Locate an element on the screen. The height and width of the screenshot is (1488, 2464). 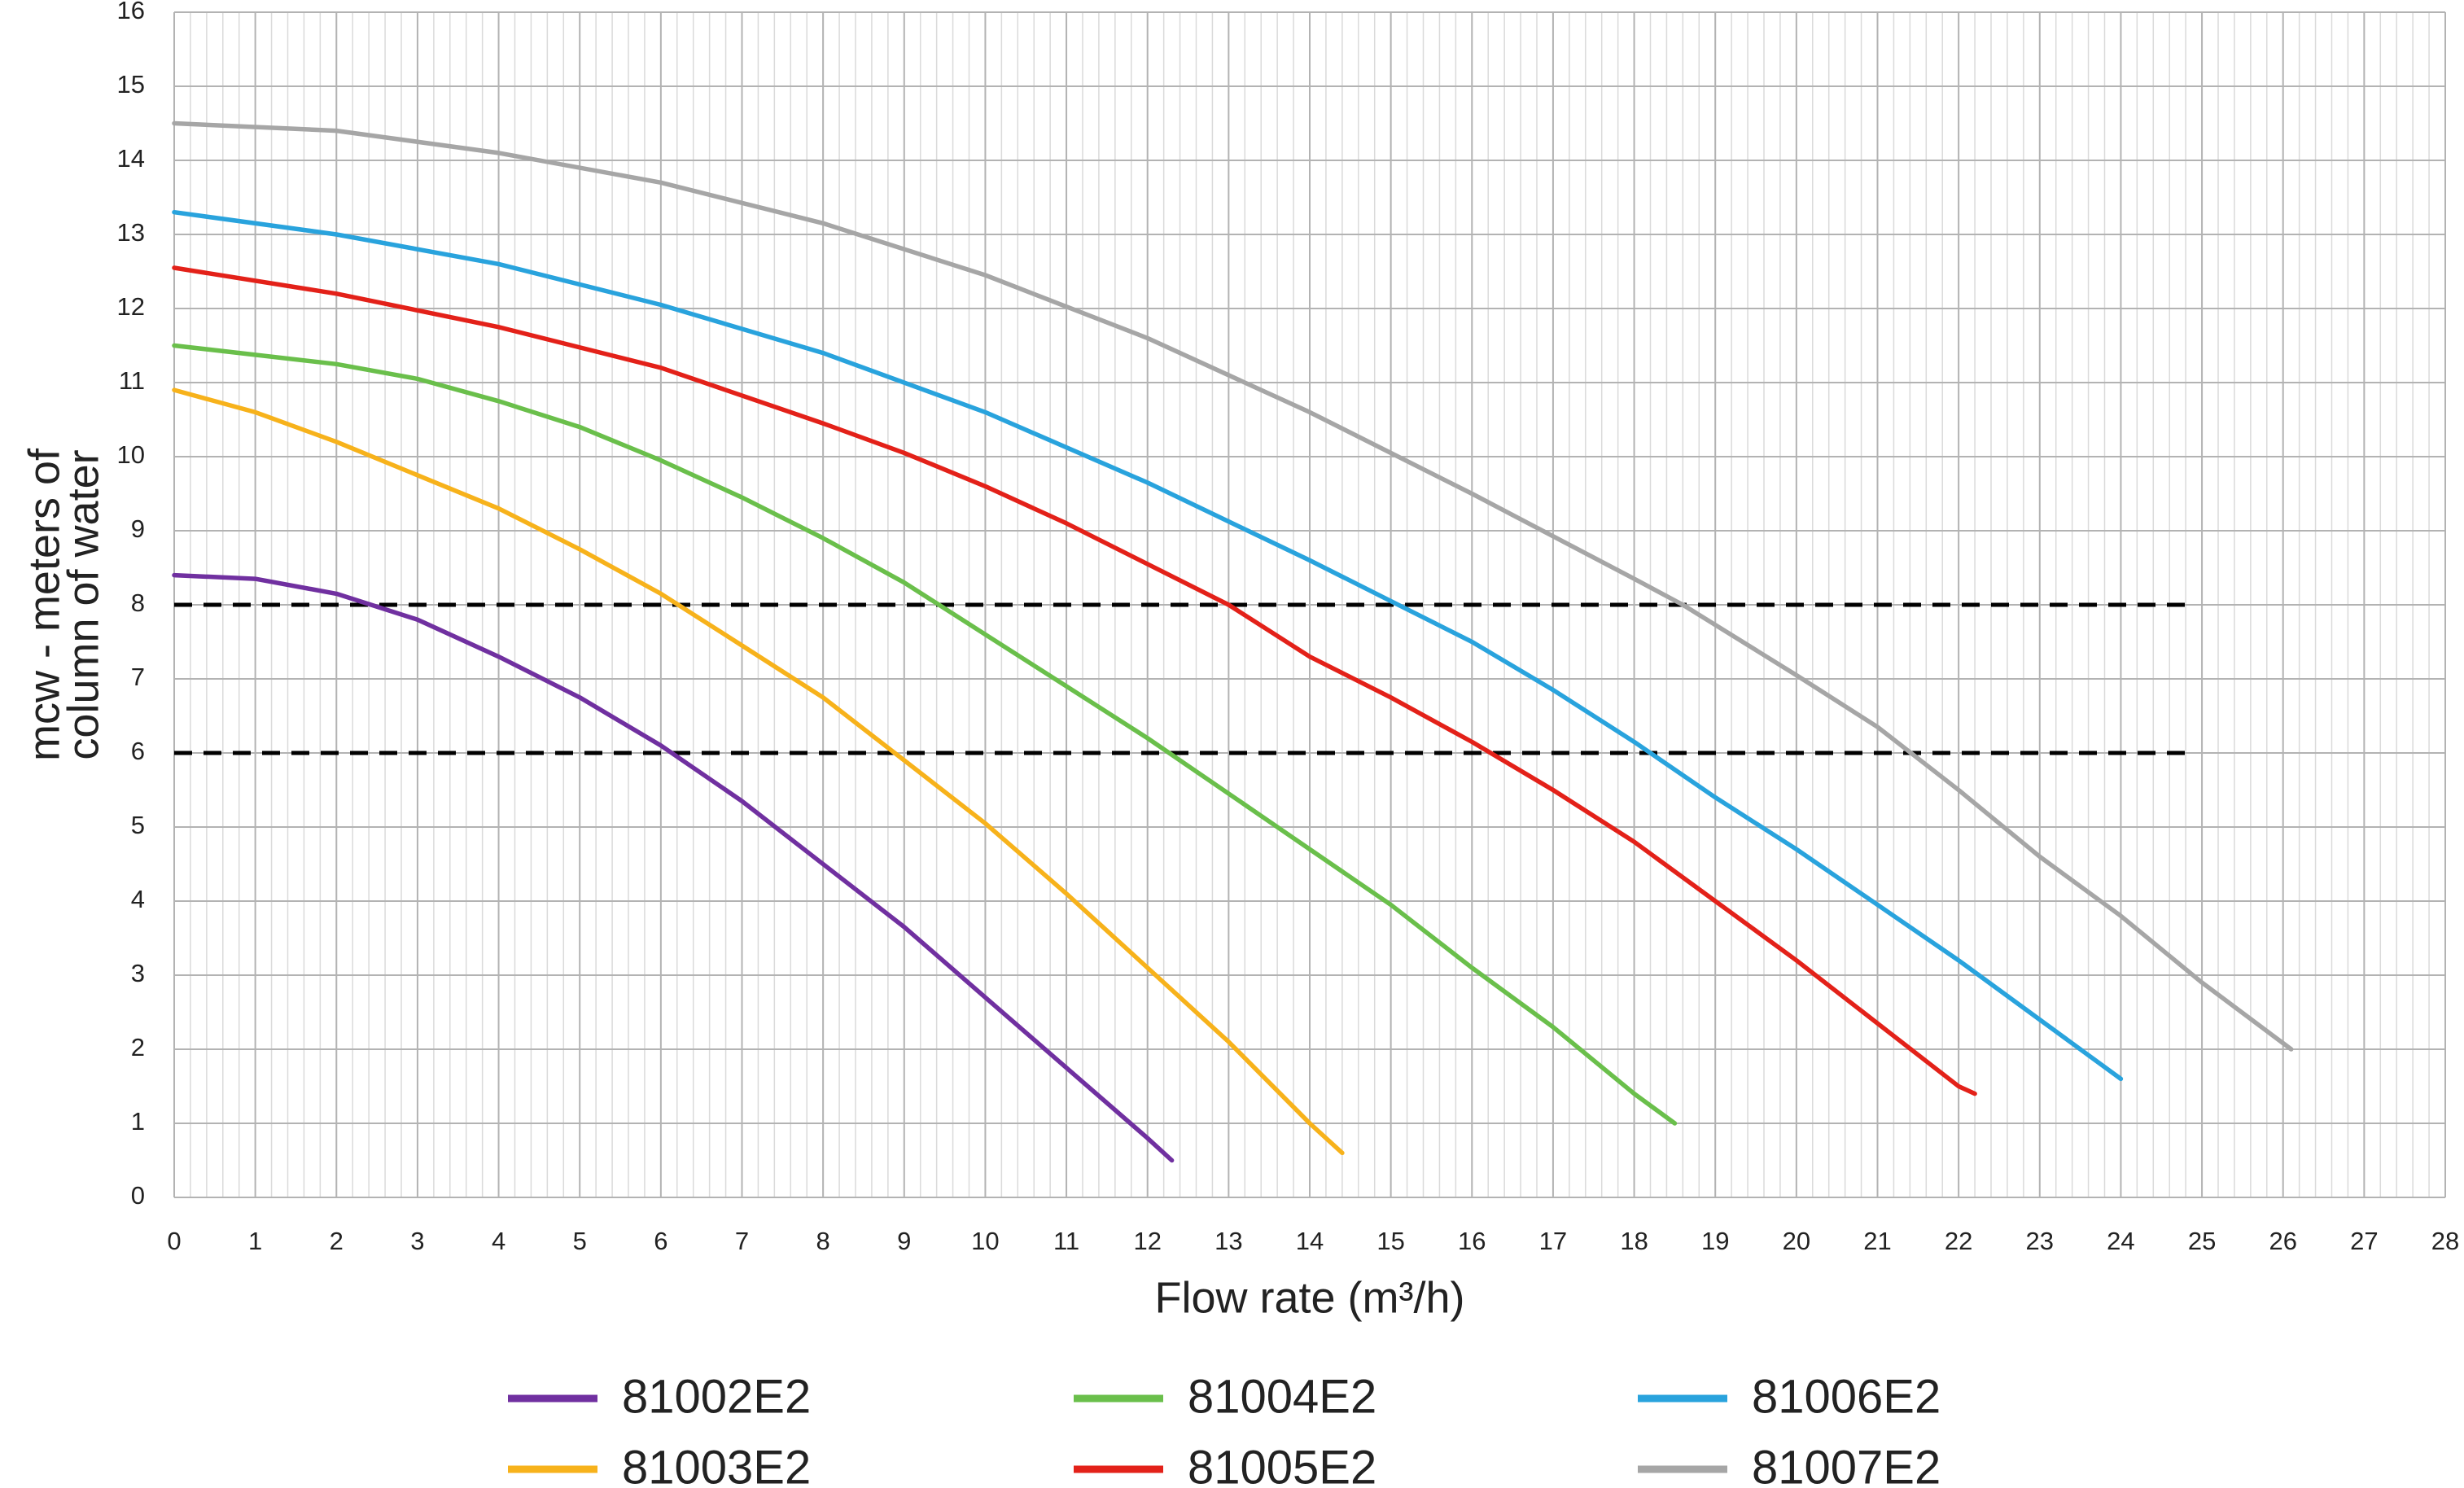
legend-label: 81003E2 is located at coordinates (717, 1464).